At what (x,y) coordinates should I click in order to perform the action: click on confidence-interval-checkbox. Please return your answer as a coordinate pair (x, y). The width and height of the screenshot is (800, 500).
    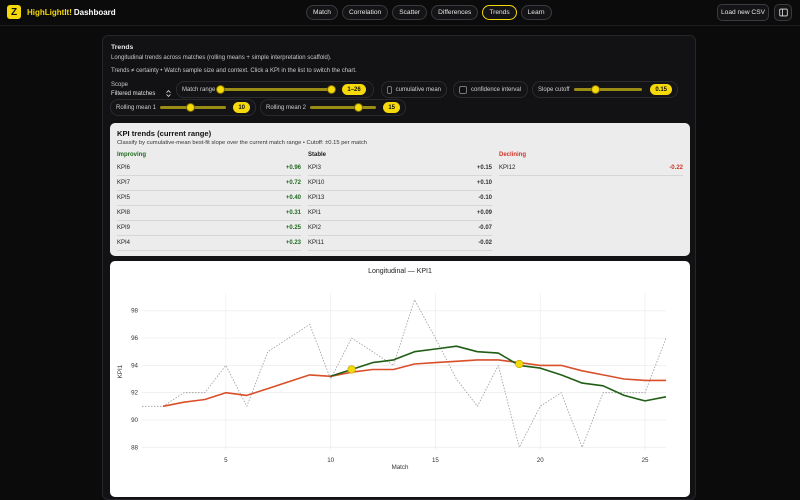
    Looking at the image, I should click on (463, 89).